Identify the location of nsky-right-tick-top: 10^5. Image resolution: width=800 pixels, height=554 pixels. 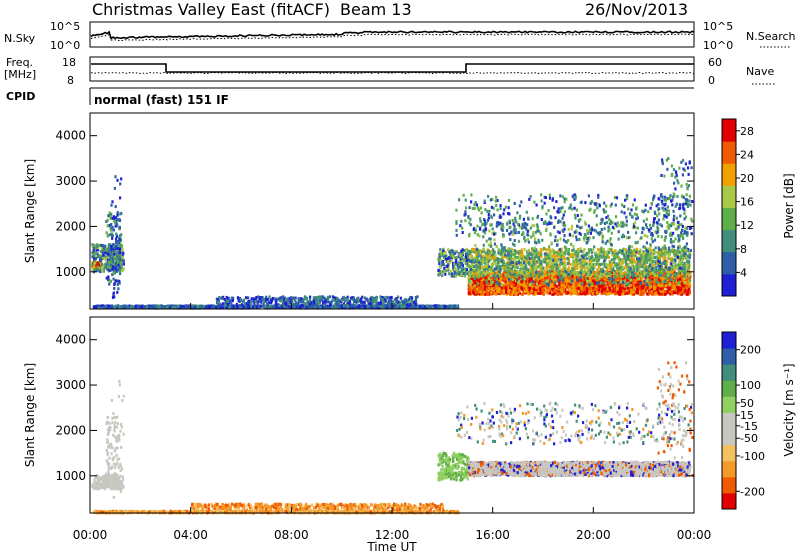
(718, 26).